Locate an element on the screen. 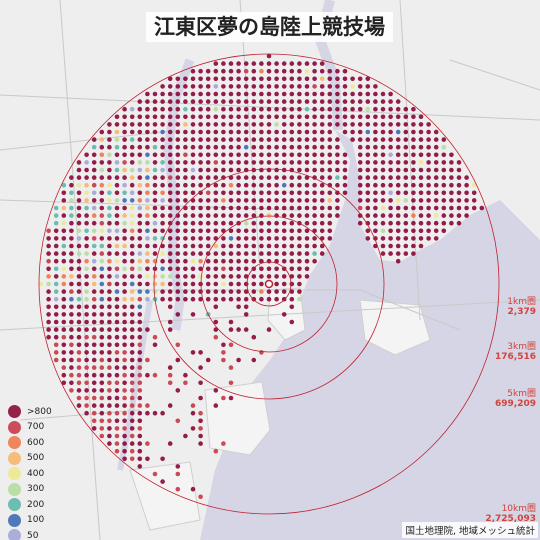 This screenshot has width=540, height=540. legend-item: 200 is located at coordinates (30, 505).